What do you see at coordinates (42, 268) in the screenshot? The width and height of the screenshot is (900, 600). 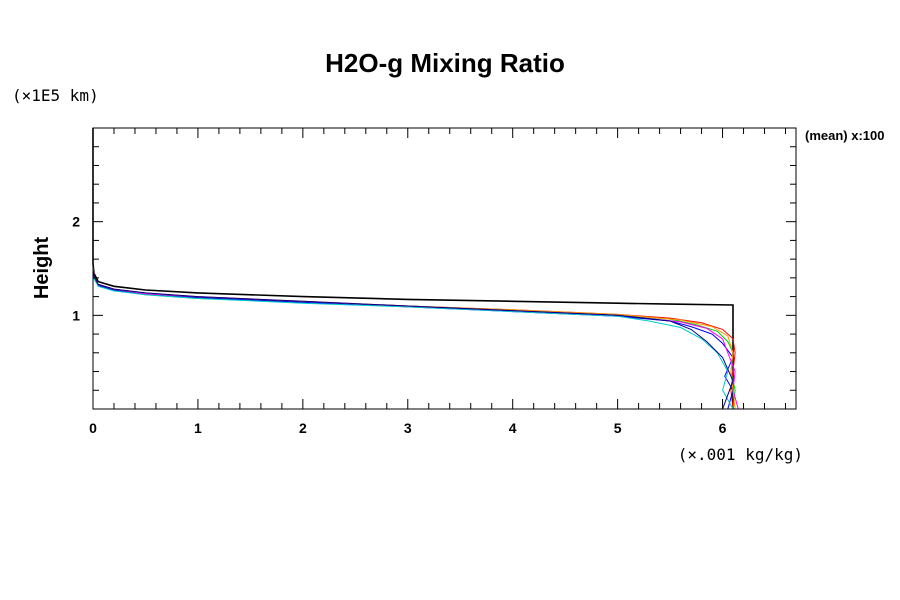 I see `y-axis-label: Height` at bounding box center [42, 268].